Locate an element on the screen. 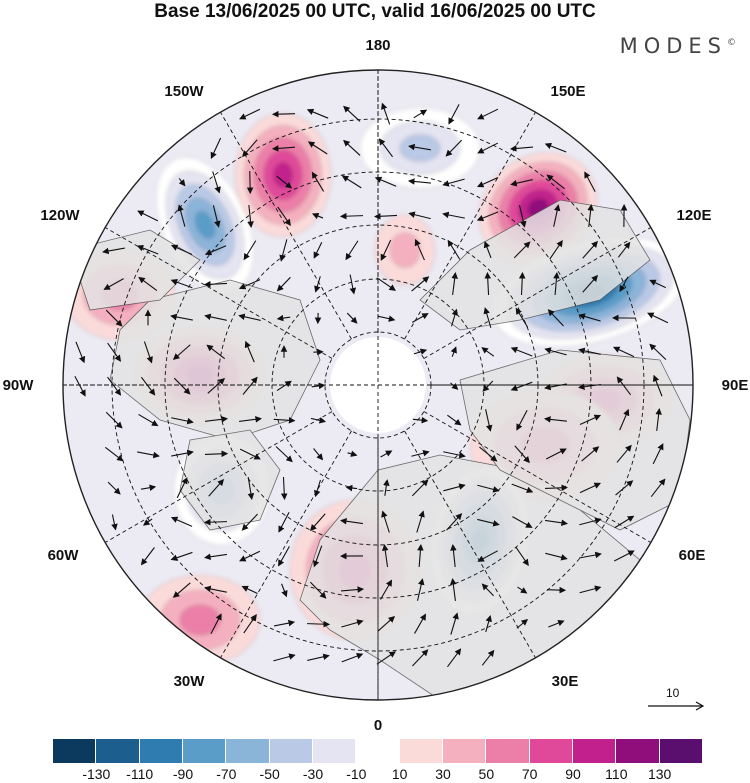 This screenshot has height=783, width=750. colorbar-tick-label: 130 is located at coordinates (659, 774).